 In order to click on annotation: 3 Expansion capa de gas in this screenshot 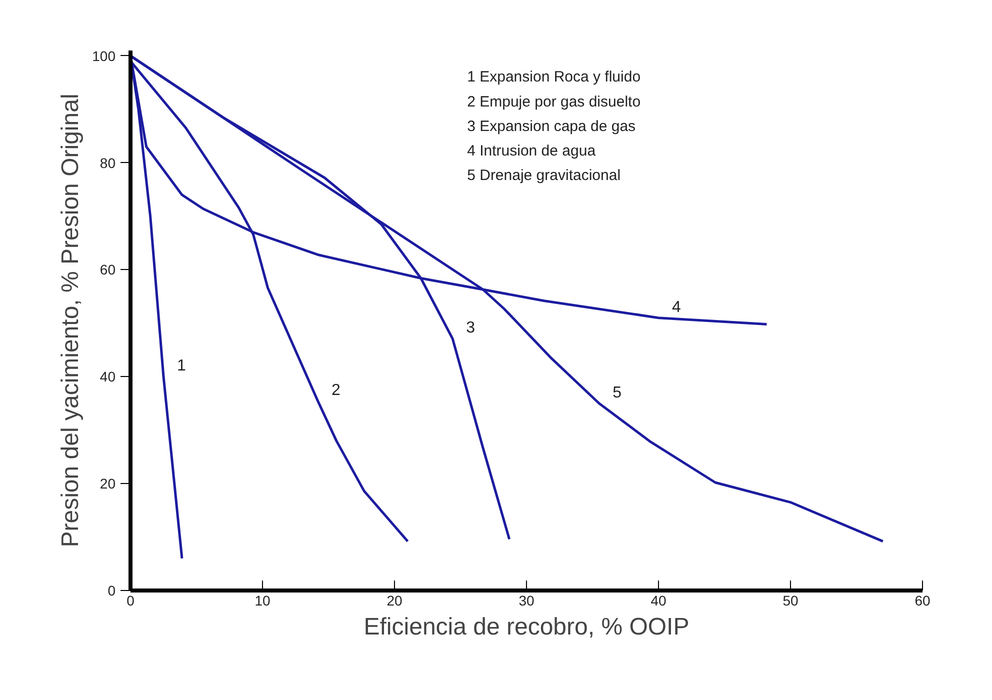, I will do `click(551, 126)`.